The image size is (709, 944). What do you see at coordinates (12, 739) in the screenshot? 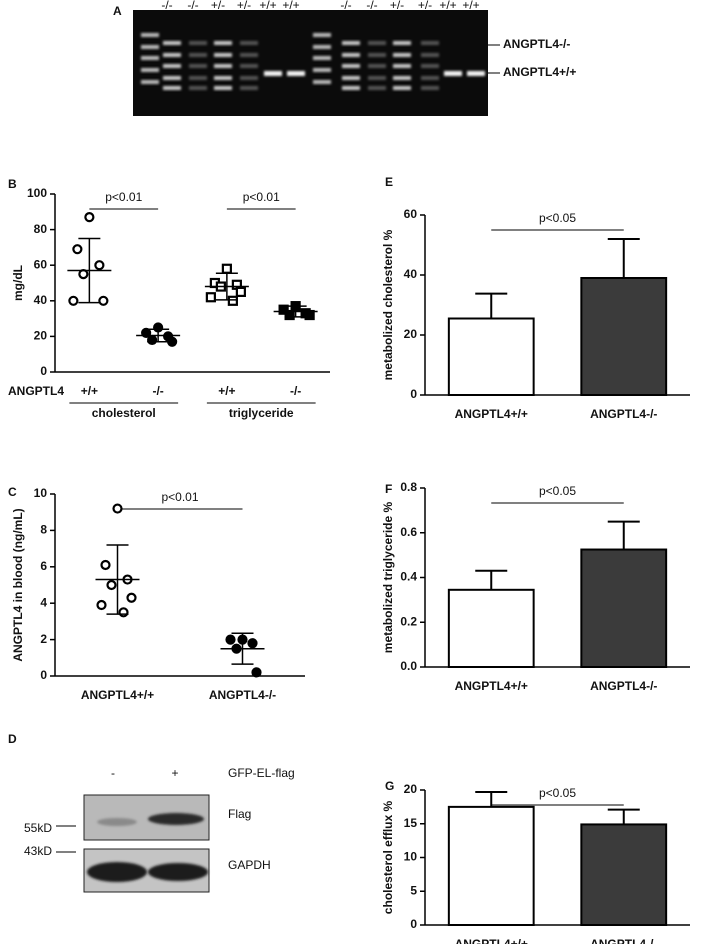
I see `panel-label: D` at bounding box center [12, 739].